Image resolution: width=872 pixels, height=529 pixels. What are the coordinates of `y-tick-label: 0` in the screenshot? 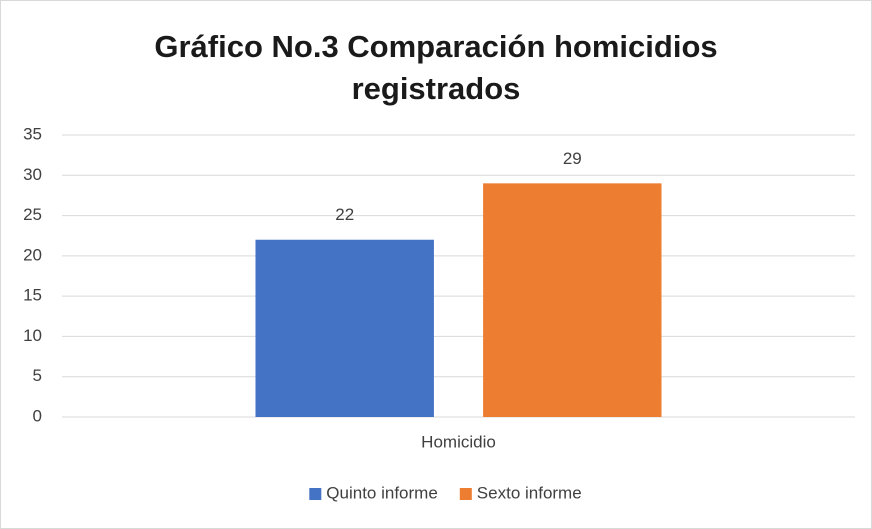 It's located at (37, 415).